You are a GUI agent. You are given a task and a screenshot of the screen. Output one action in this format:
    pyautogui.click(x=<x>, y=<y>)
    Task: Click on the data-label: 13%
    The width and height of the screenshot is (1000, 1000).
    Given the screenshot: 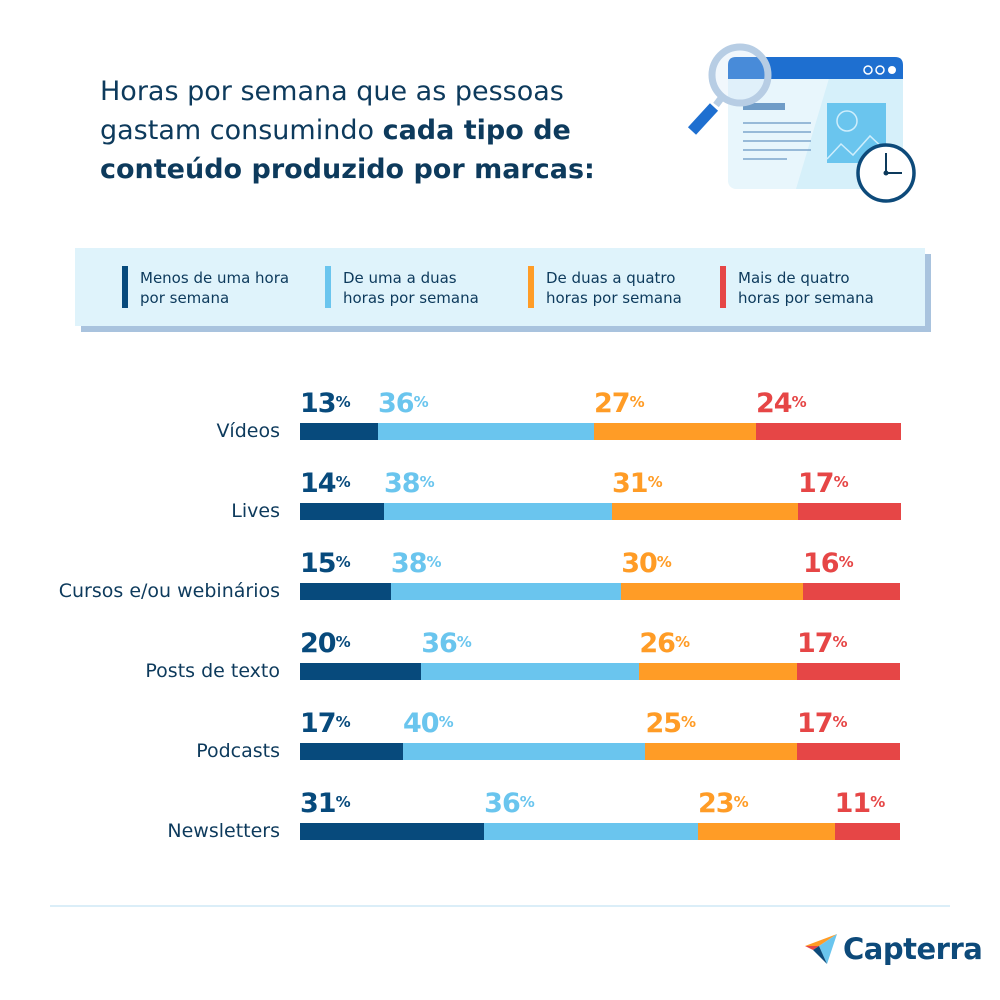 What is the action you would take?
    pyautogui.click(x=325, y=403)
    